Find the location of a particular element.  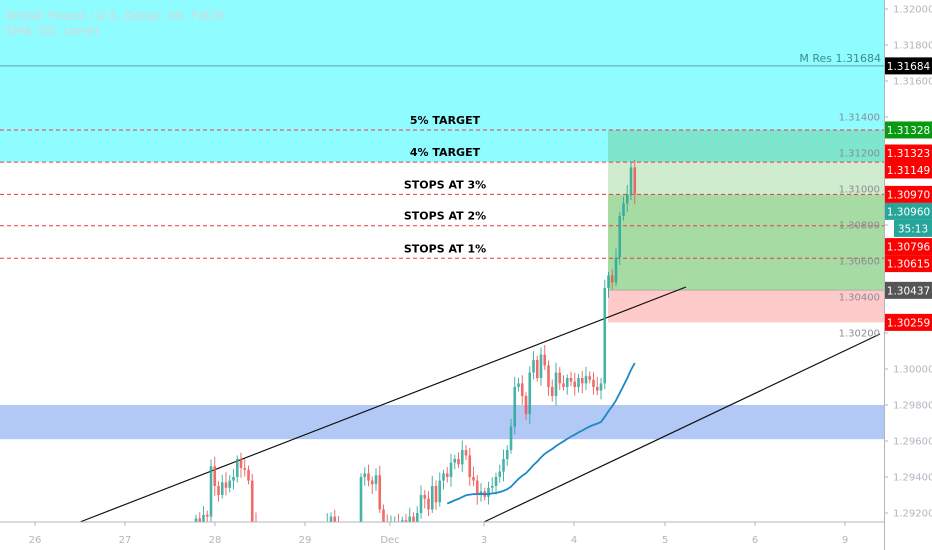

price-badge-label: 1.31328 is located at coordinates (908, 131).